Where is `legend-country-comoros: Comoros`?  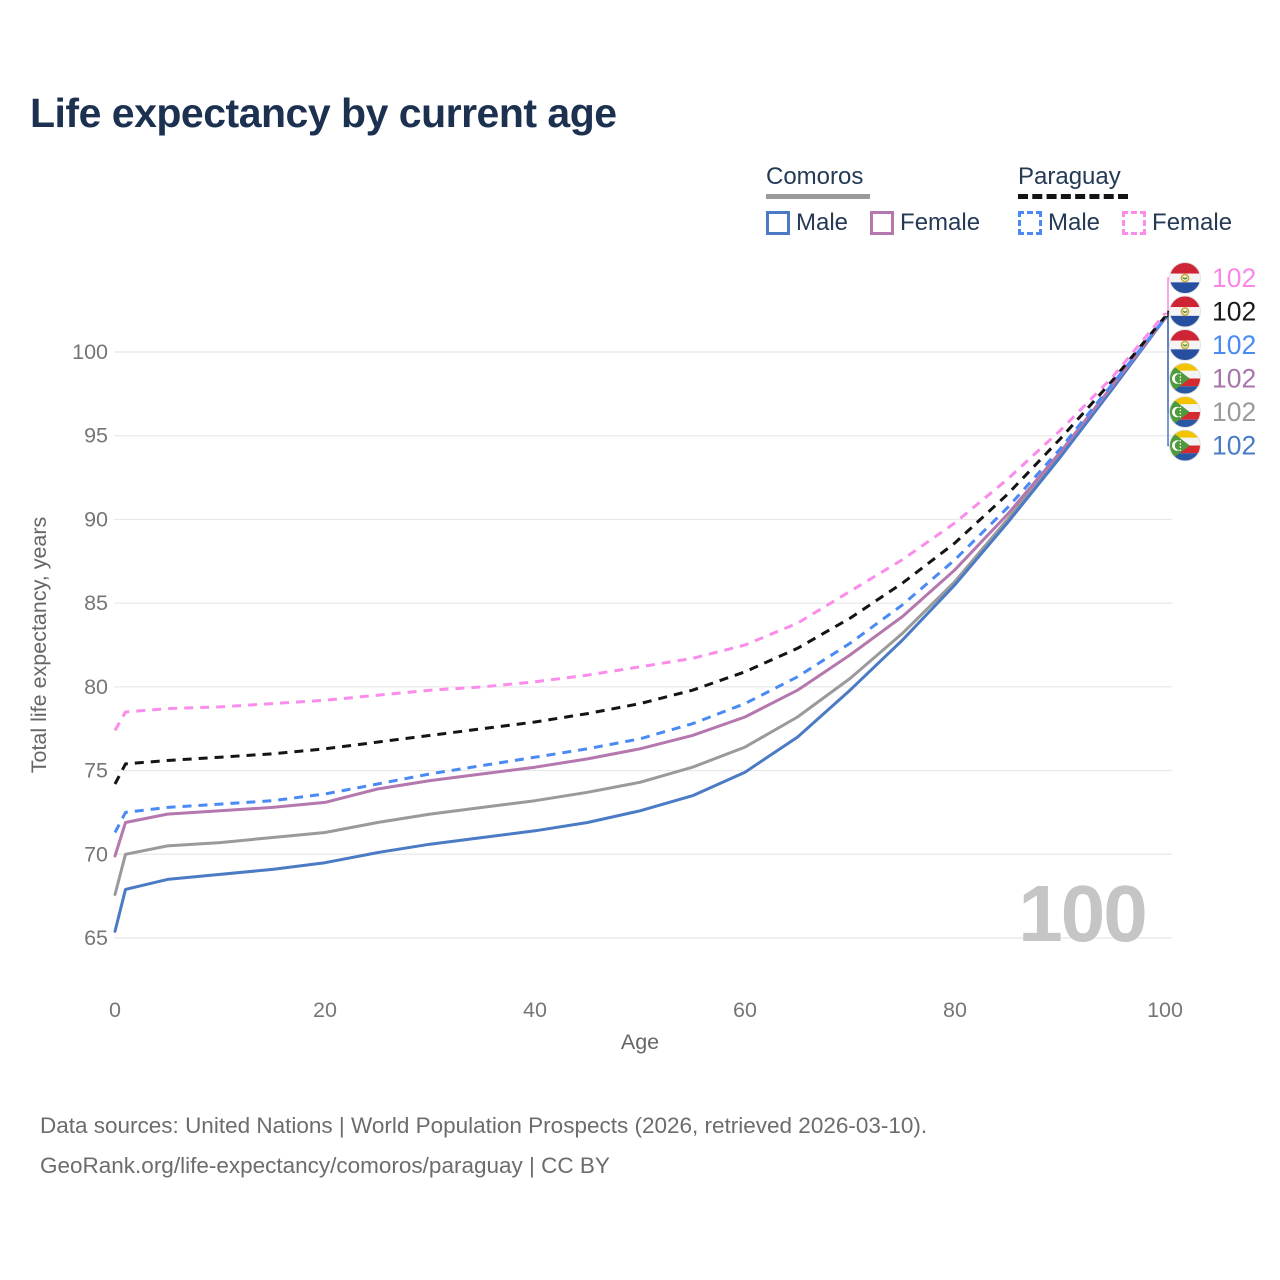 legend-country-comoros: Comoros is located at coordinates (815, 176).